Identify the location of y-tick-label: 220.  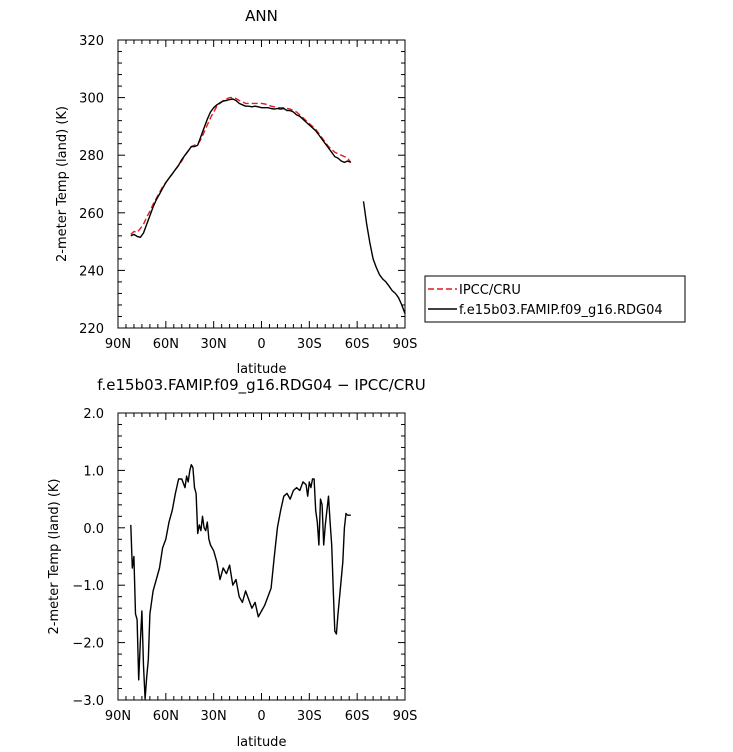
(91, 329).